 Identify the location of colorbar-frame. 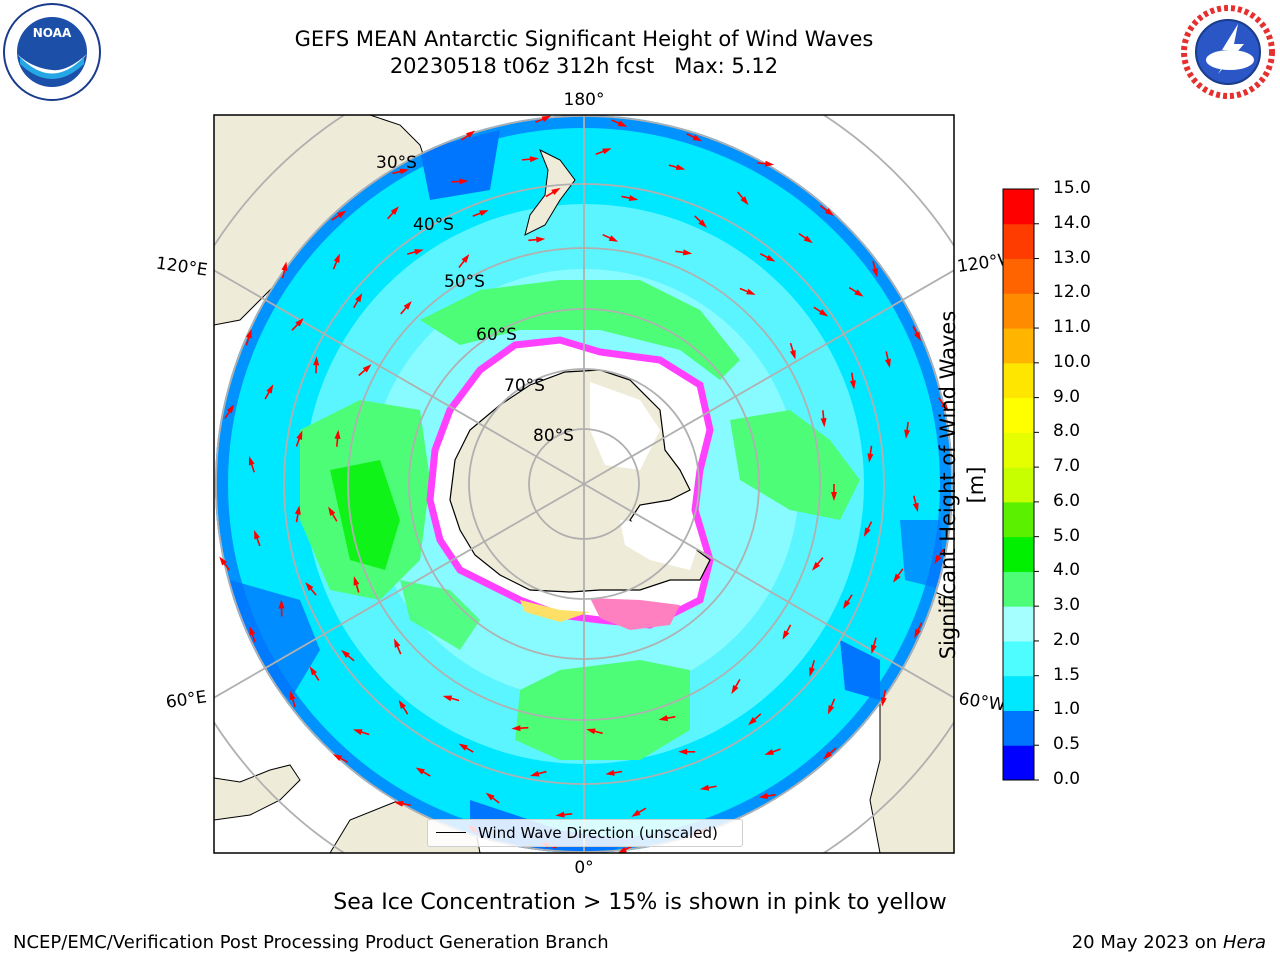
(1018, 484).